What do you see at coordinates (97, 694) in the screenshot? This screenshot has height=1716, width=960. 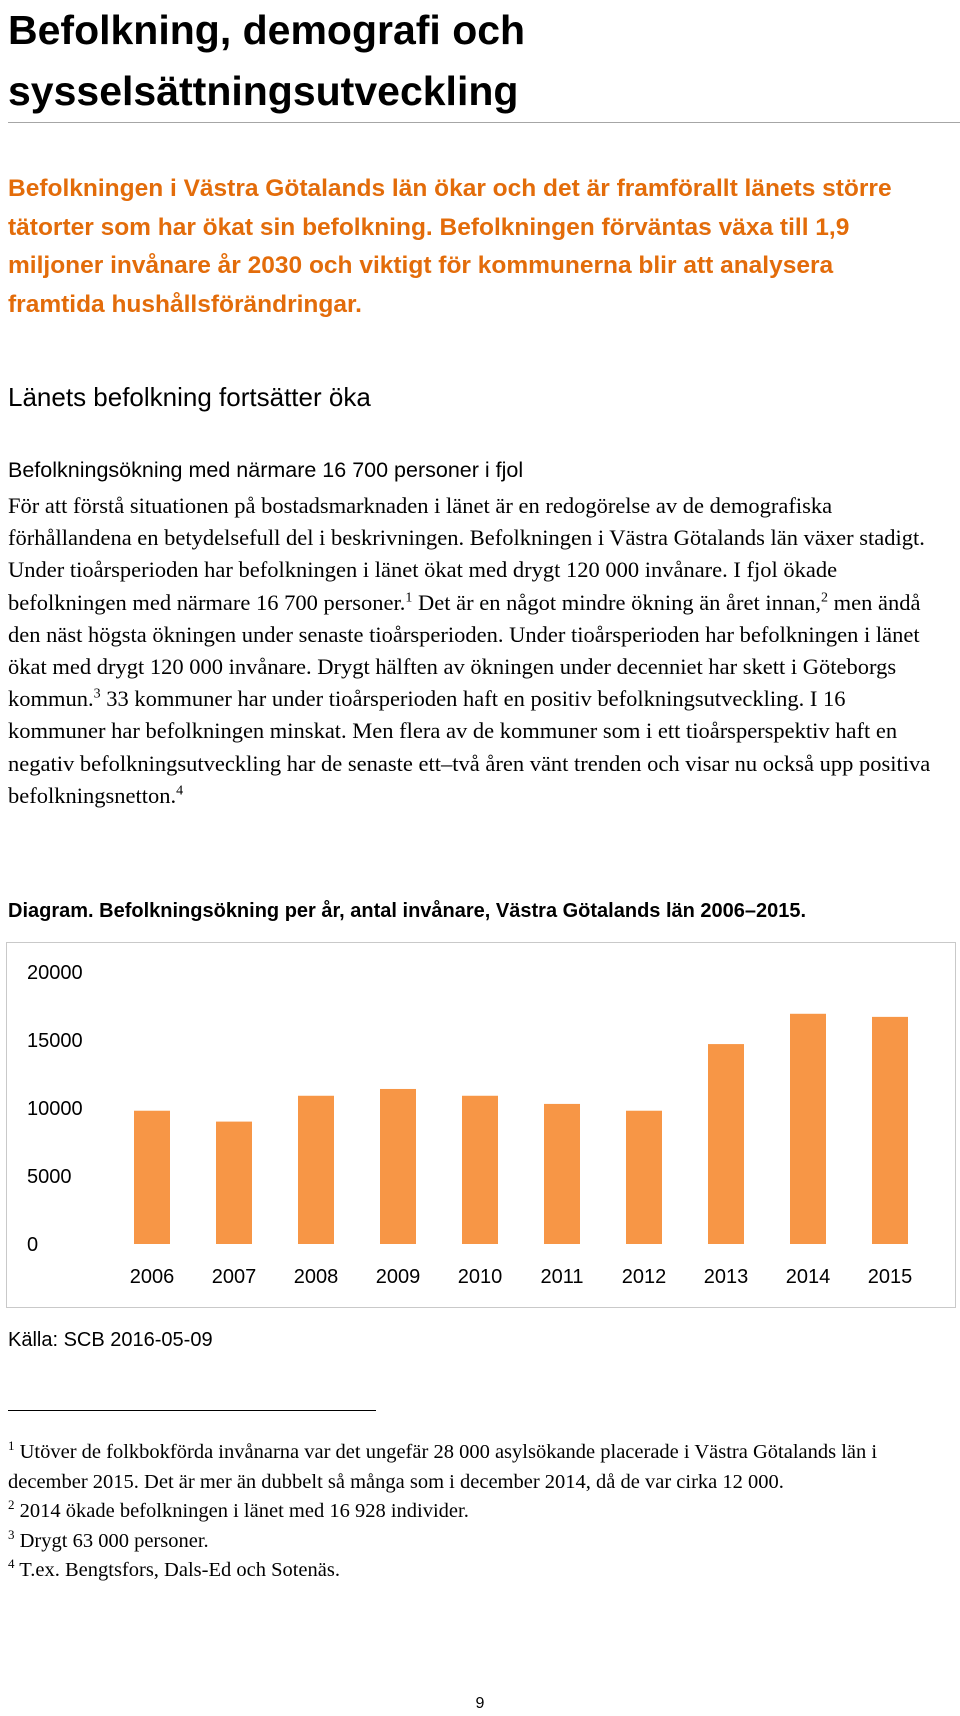 I see `footnote-ref-3: 3` at bounding box center [97, 694].